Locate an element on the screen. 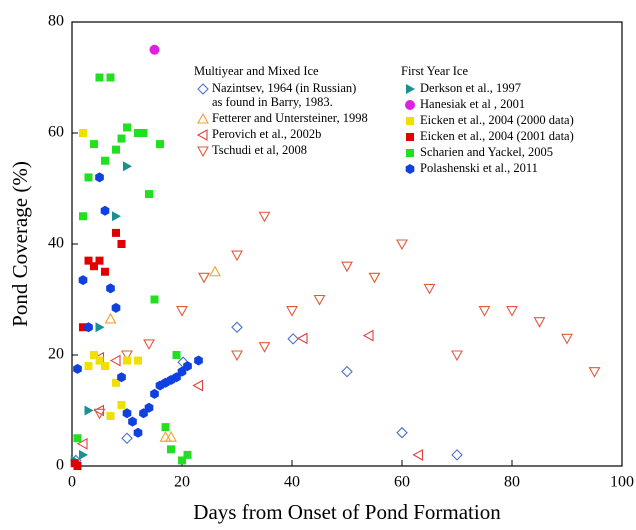  legend-label: as found in Barry, 1983. is located at coordinates (272, 102).